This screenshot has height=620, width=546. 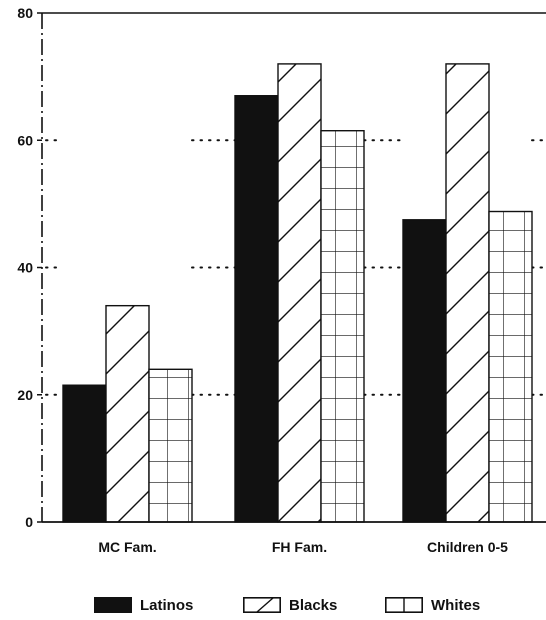 I want to click on legend-item-whites: Whites, so click(x=432, y=605).